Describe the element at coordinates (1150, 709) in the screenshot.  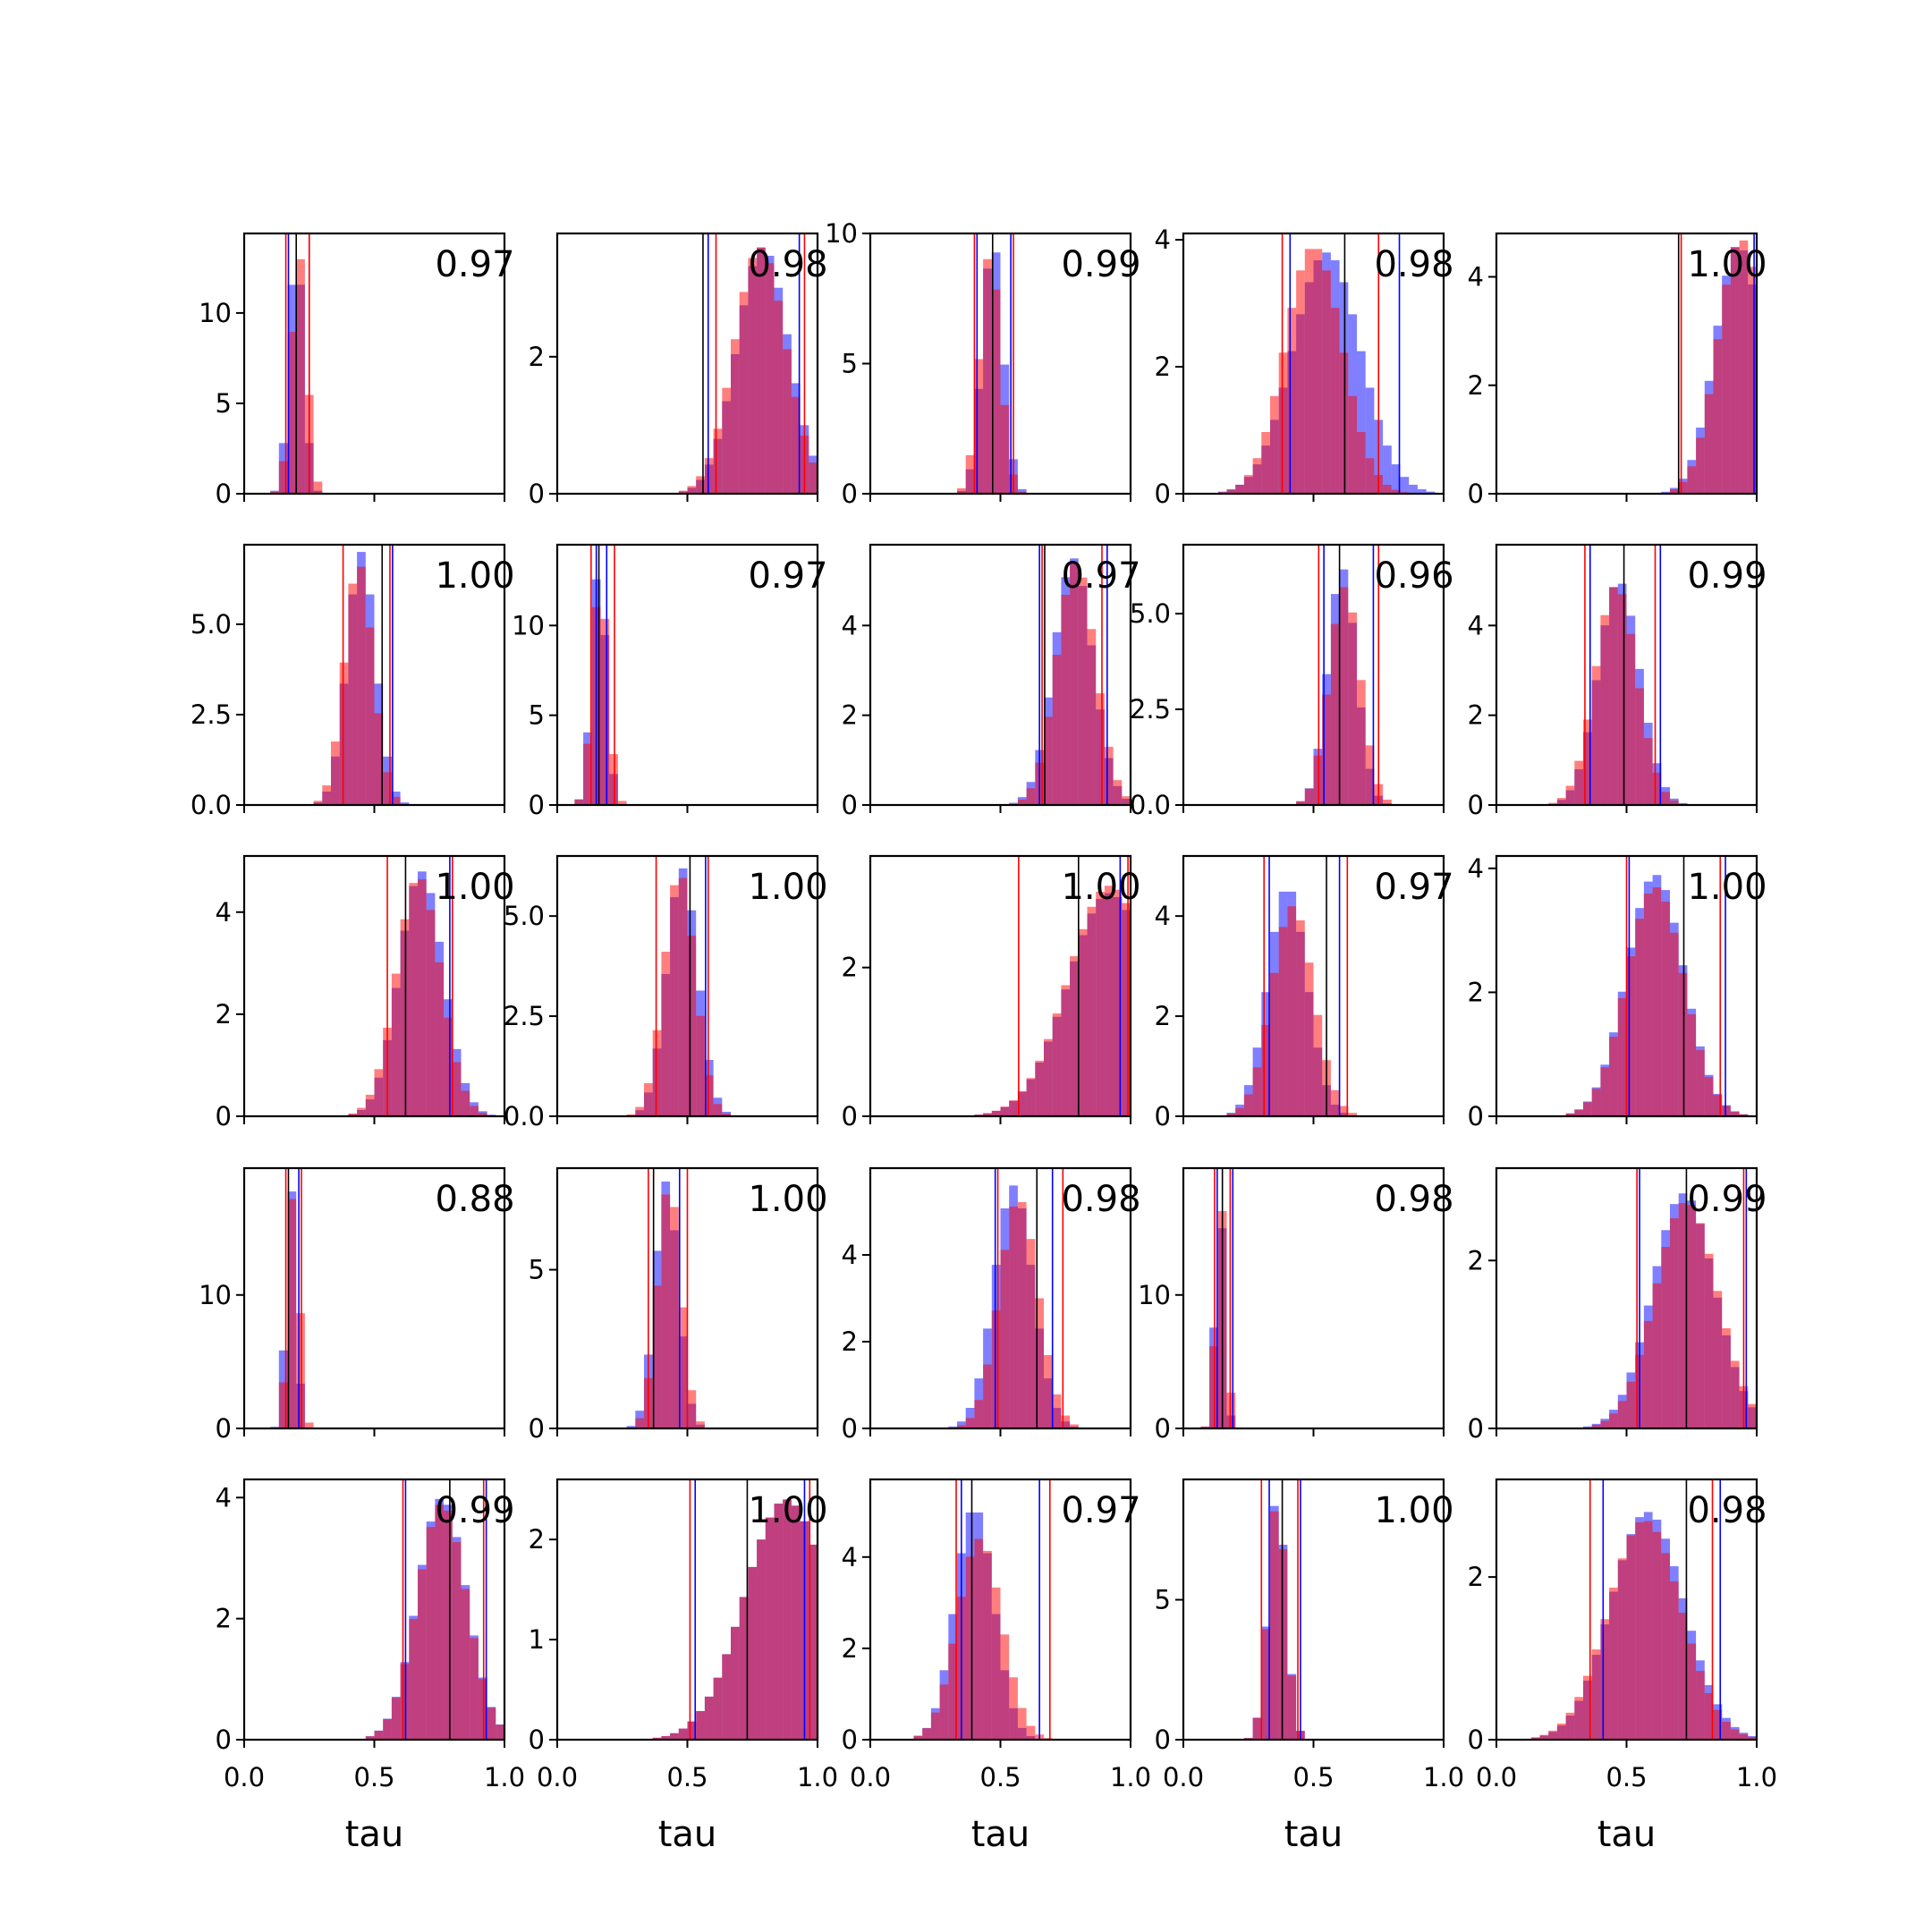
I see `y-tick-label: 2.5` at that location.